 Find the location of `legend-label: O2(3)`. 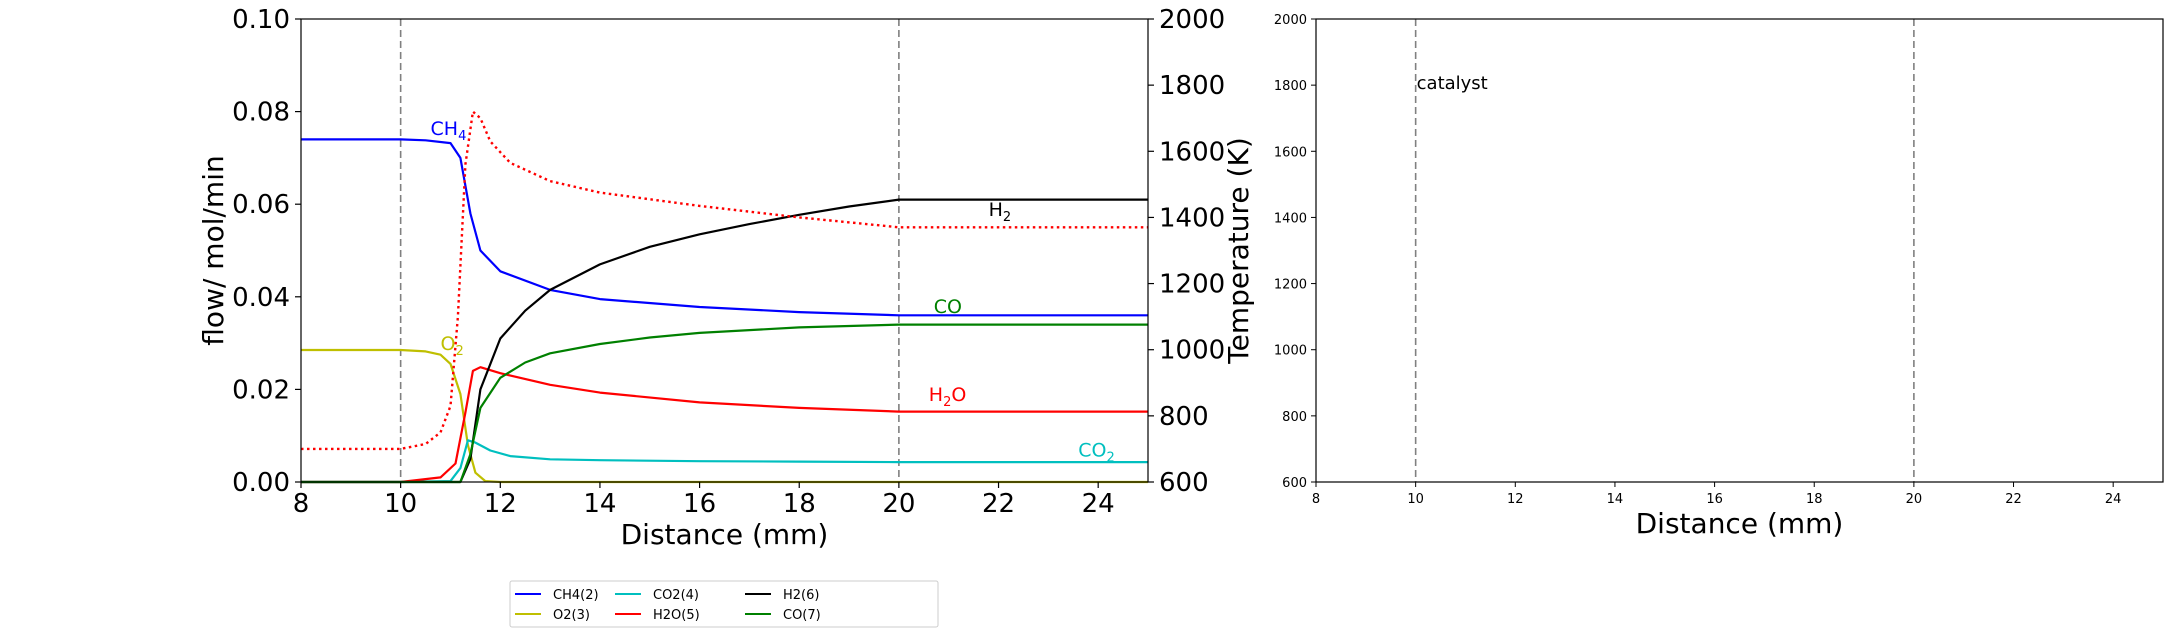

legend-label: O2(3) is located at coordinates (571, 615).